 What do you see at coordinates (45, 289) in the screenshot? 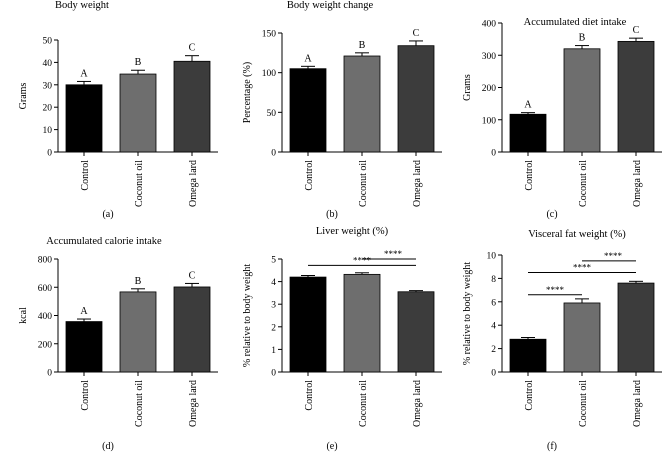
I see `y-tick-label: 600` at bounding box center [45, 289].